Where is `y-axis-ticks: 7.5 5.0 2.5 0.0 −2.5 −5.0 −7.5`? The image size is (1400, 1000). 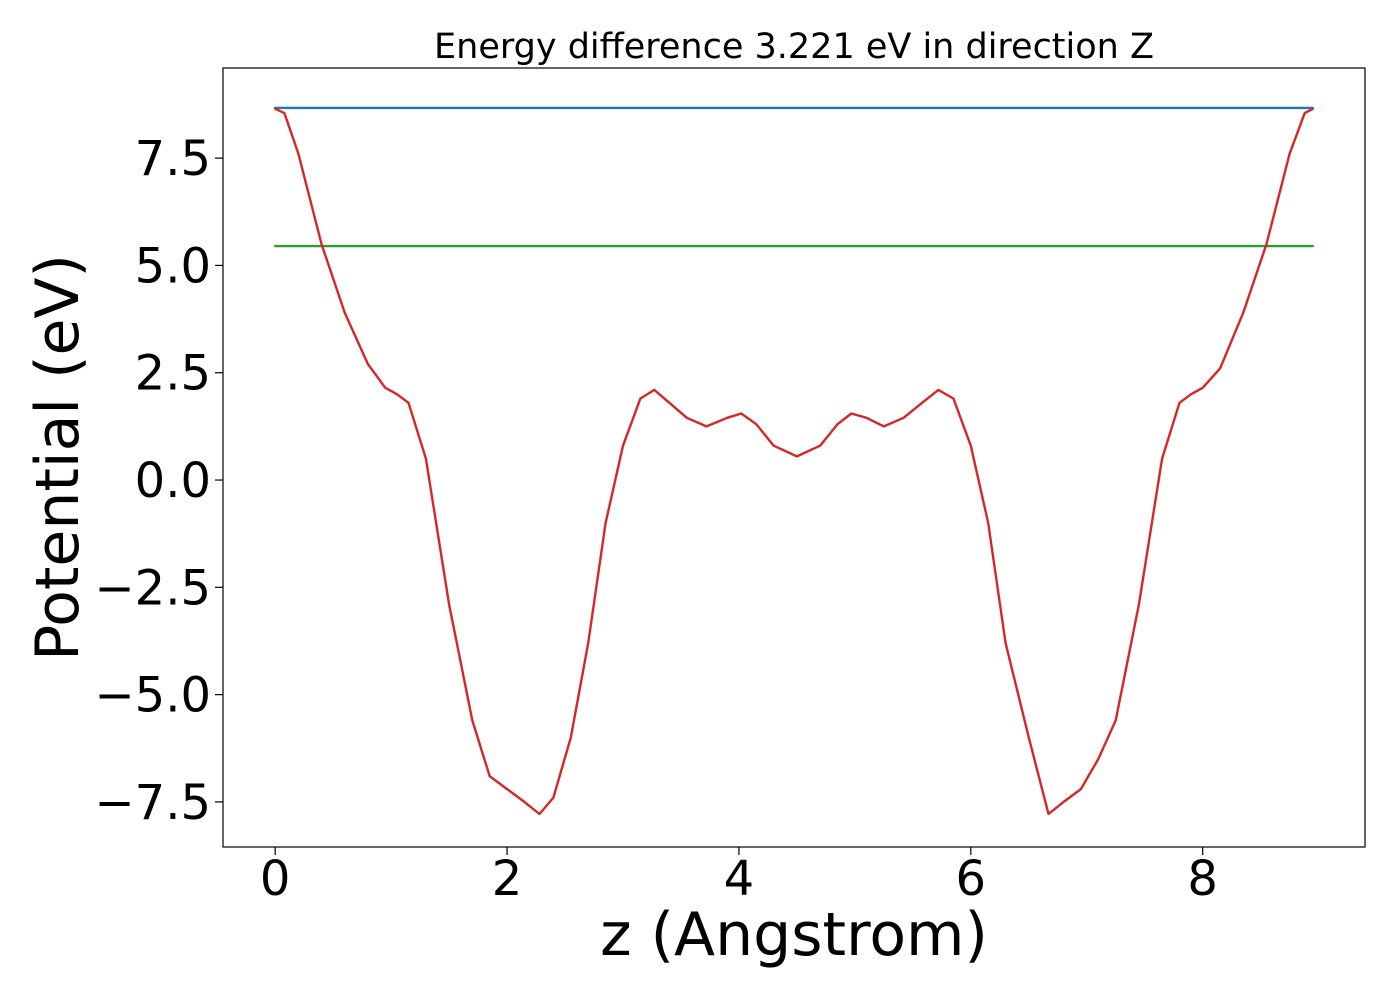
y-axis-ticks: 7.5 5.0 2.5 0.0 −2.5 −5.0 −7.5 is located at coordinates (158, 481).